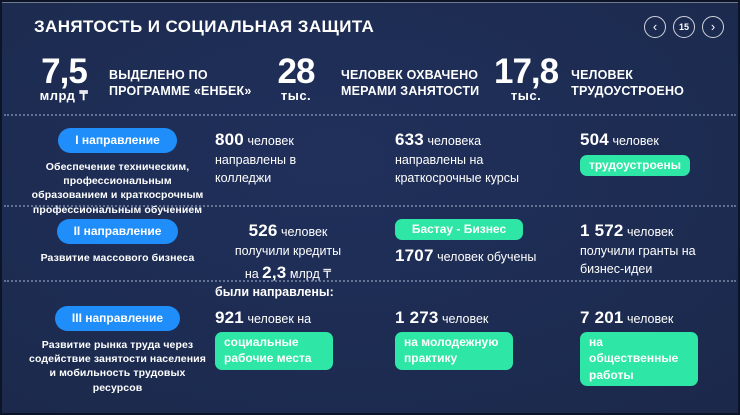 This screenshot has height=415, width=740. Describe the element at coordinates (204, 26) in the screenshot. I see `page-title: ЗАНЯТОСТЬ И СОЦИАЛЬНАЯ ЗАЩИТА` at that location.